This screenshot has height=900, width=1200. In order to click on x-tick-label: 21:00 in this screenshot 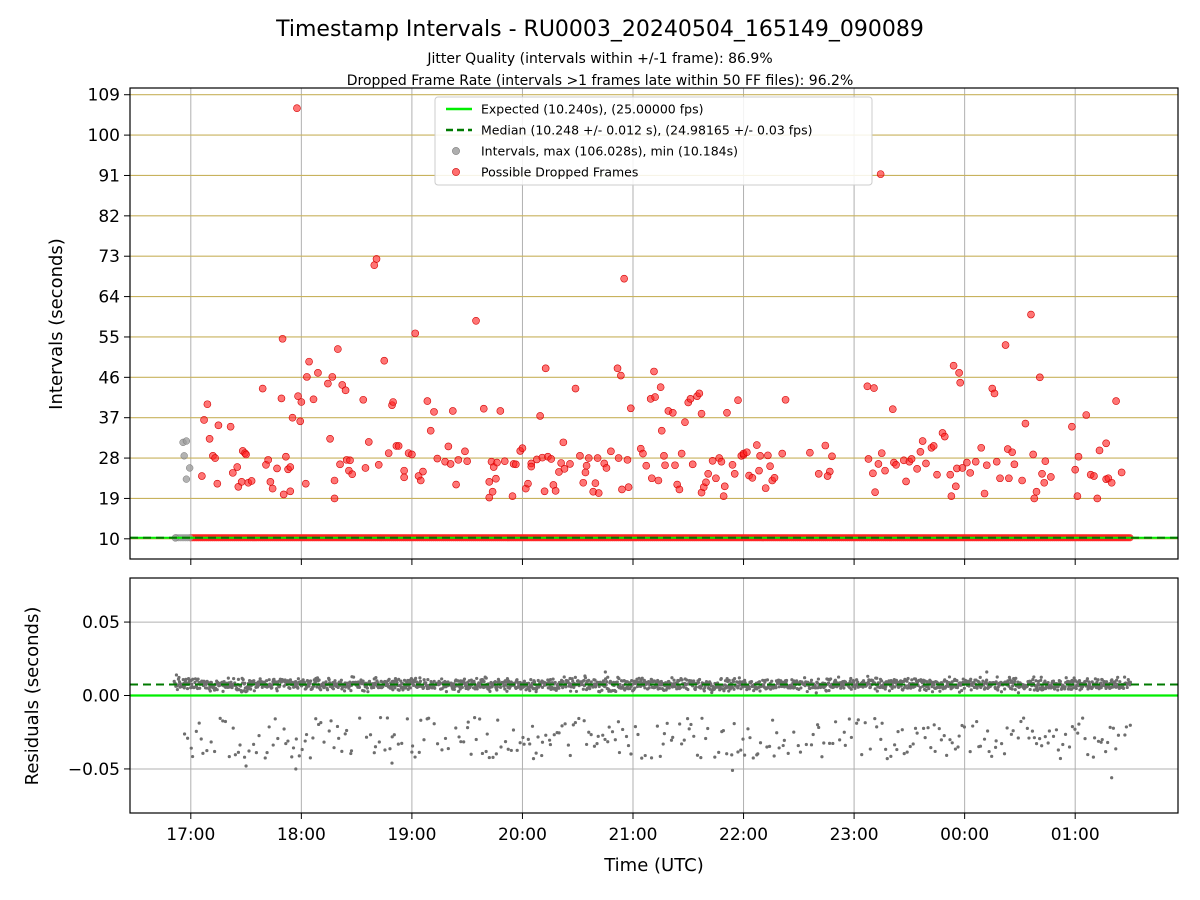, I will do `click(632, 835)`.